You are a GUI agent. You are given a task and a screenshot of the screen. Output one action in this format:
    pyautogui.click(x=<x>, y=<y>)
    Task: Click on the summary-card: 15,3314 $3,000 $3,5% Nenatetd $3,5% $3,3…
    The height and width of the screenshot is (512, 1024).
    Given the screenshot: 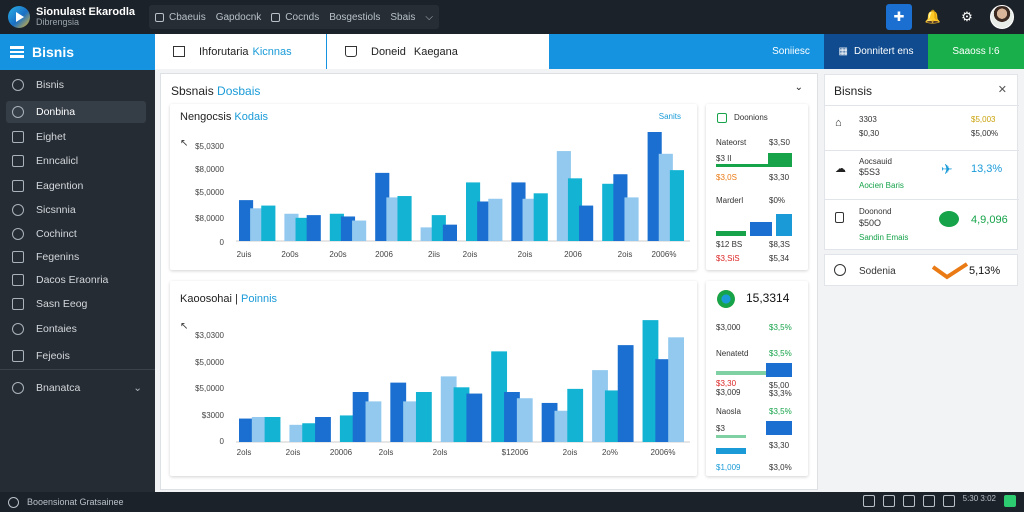 What is the action you would take?
    pyautogui.click(x=757, y=378)
    